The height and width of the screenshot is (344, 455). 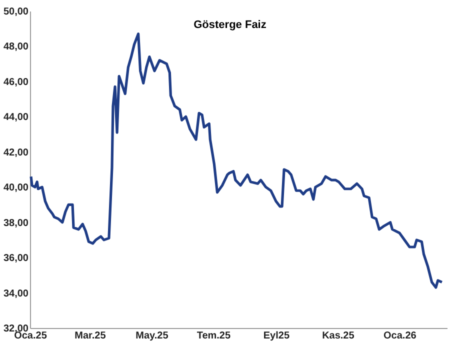 I want to click on y-tick-label: 36,00, so click(x=16, y=258).